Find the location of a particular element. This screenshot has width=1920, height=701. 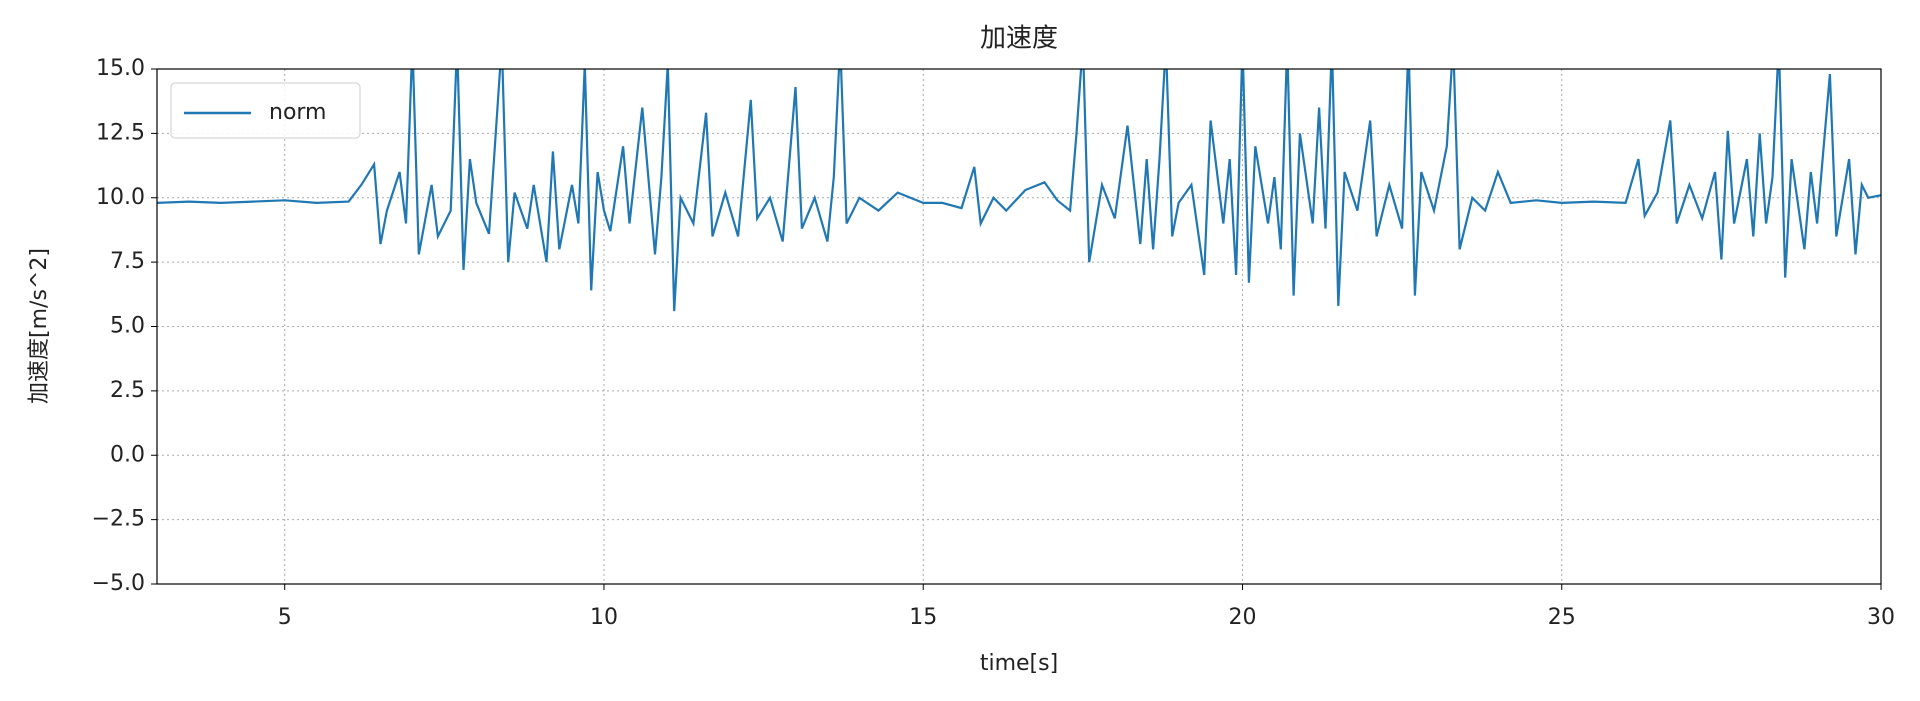

x-tick-label: 30 is located at coordinates (1881, 617).